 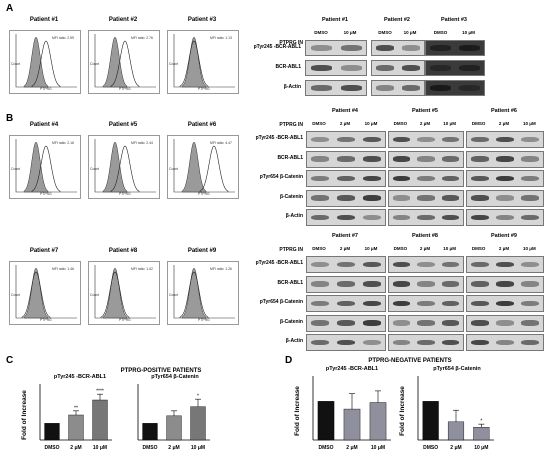 I want to click on chart-title: pTyr654 β-Catenin, so click(x=457, y=369).